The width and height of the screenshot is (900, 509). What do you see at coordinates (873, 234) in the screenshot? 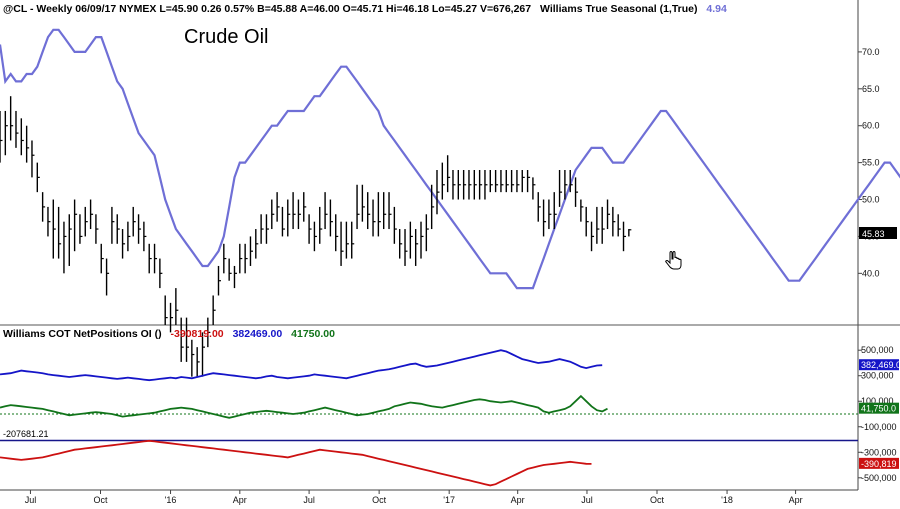
I see `svg-text: 45.83` at bounding box center [873, 234].